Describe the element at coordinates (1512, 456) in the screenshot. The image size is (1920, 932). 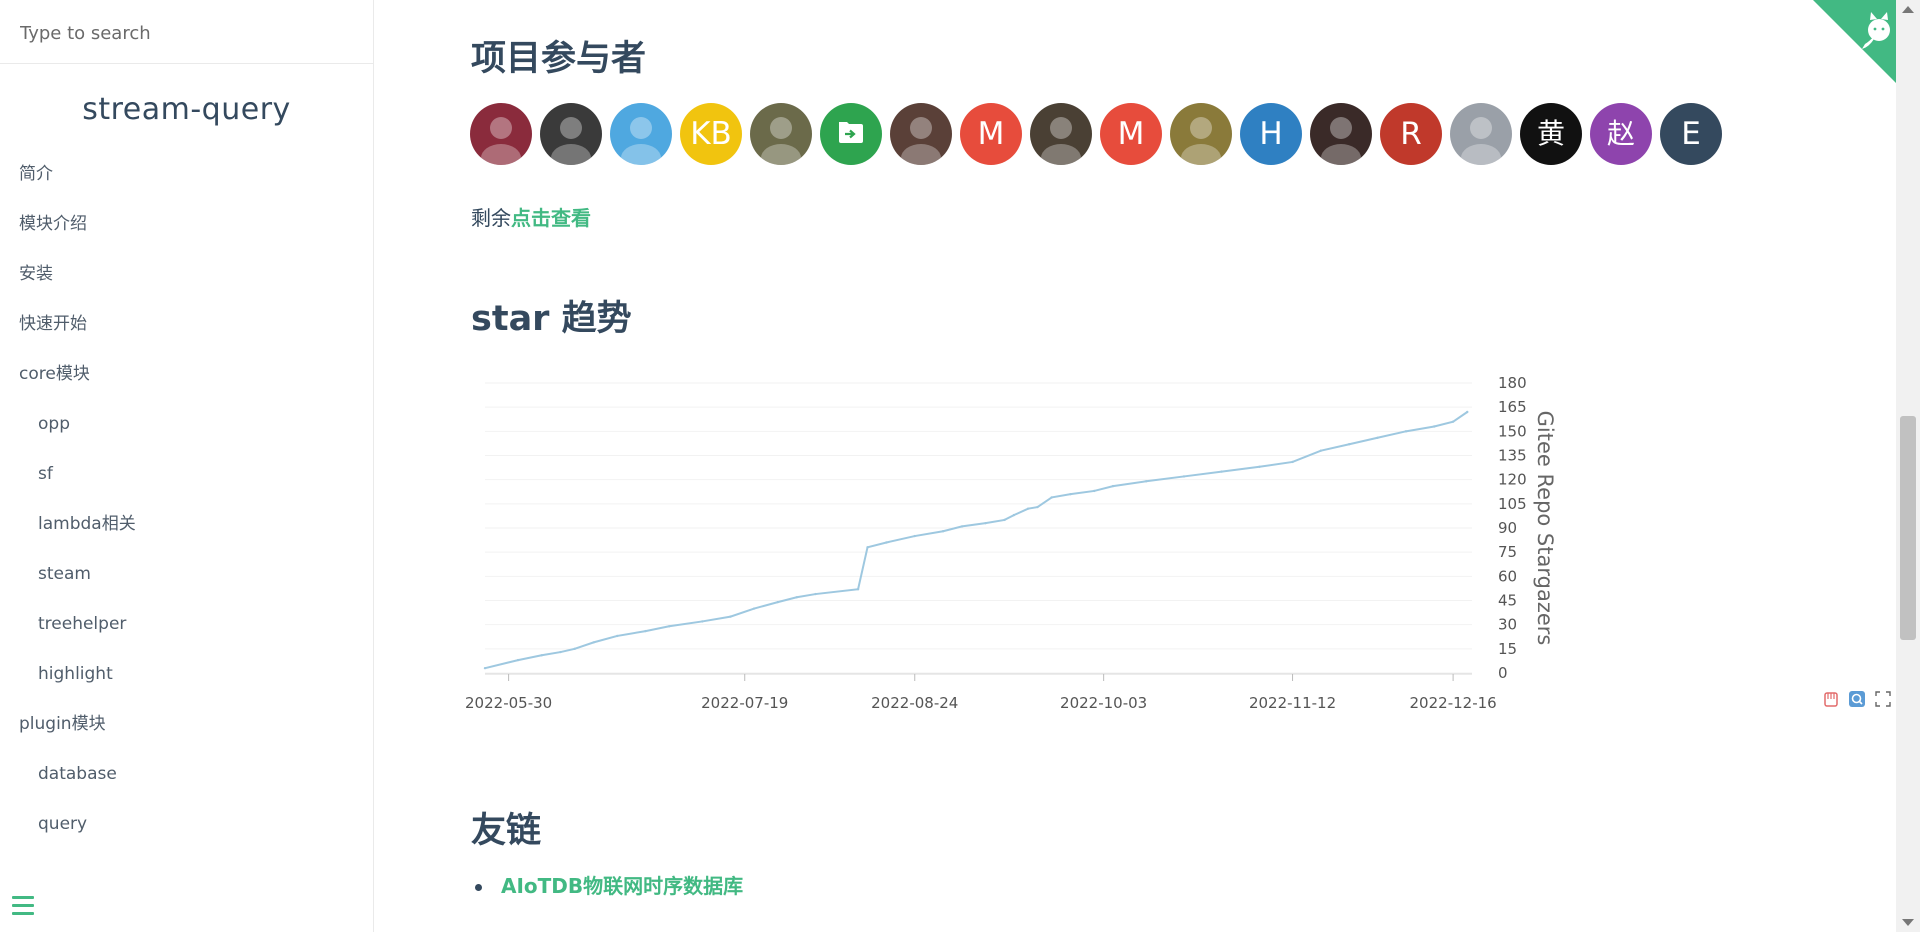
I see `y-tick-label: 135` at that location.